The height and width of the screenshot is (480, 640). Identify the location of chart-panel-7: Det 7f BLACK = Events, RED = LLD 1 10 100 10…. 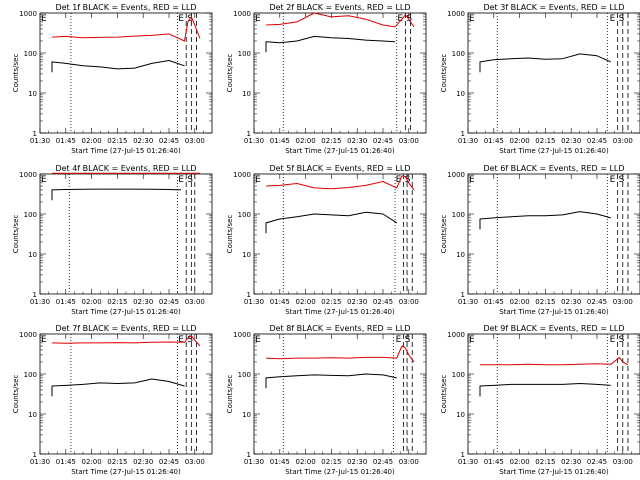
(112, 400).